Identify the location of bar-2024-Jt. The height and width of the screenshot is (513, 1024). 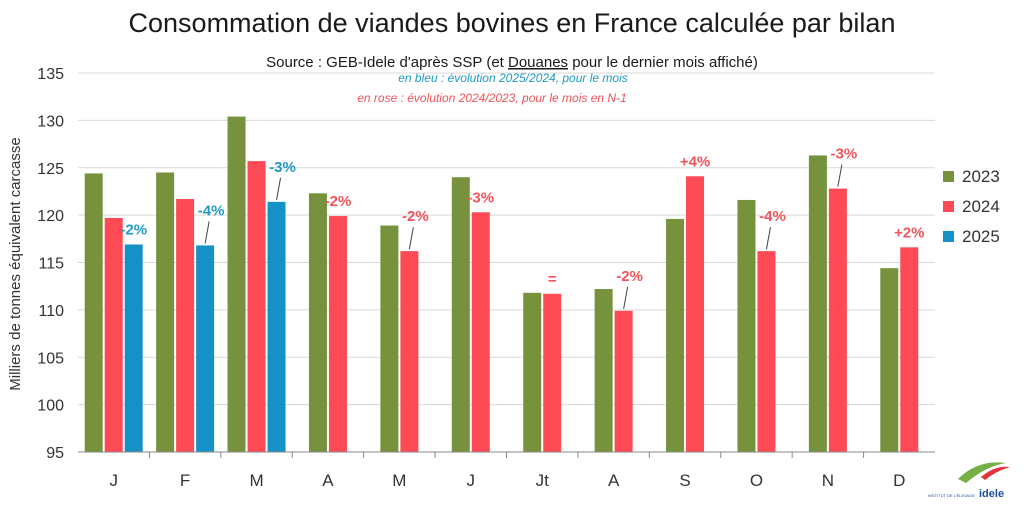
(552, 372).